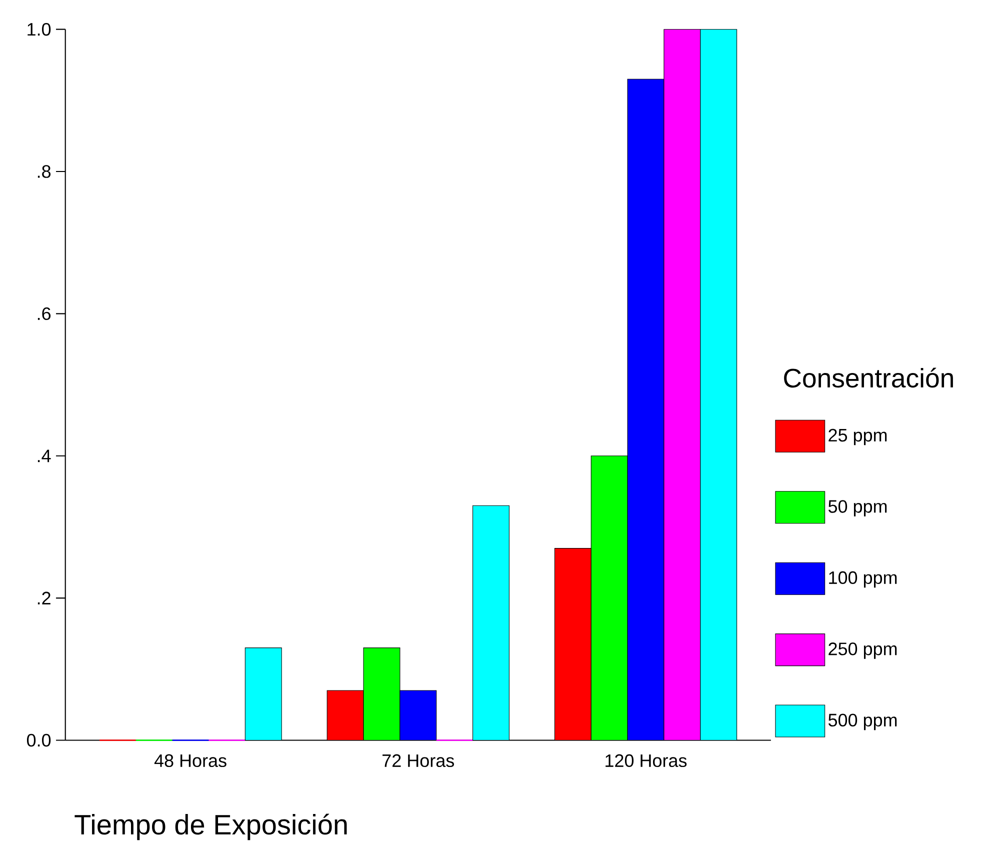  Describe the element at coordinates (862, 722) in the screenshot. I see `legend-label: 500 ppm` at that location.